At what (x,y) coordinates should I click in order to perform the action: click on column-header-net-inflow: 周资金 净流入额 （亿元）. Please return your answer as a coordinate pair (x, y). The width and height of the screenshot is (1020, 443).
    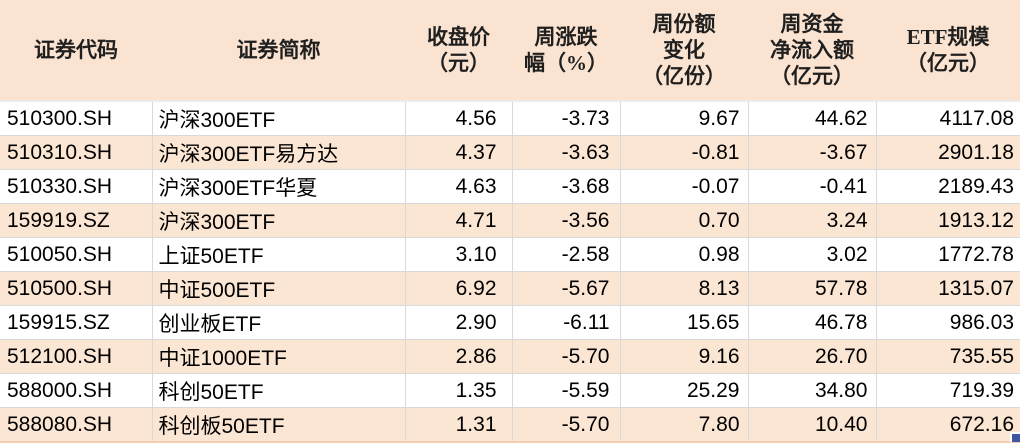
    Looking at the image, I should click on (812, 51).